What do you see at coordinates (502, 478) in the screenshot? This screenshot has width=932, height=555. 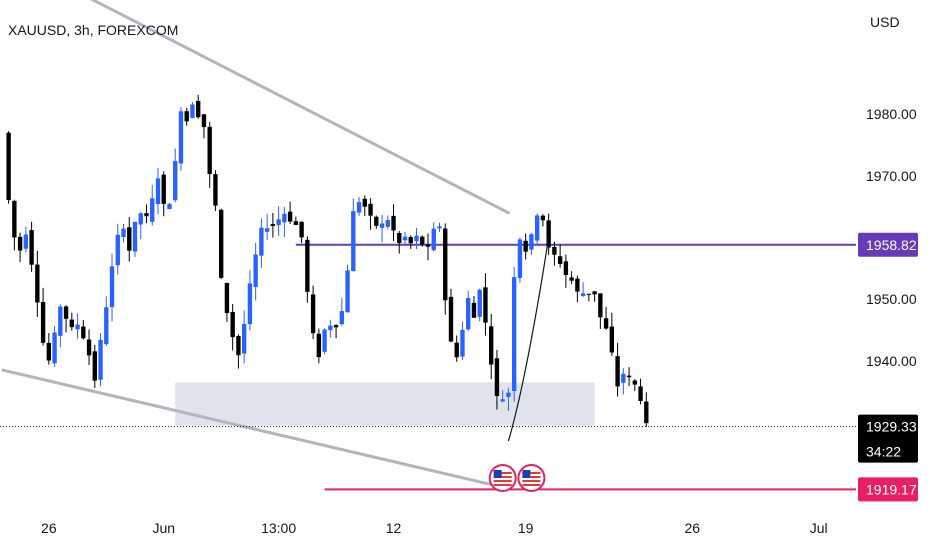 I see `us-flag-icon` at bounding box center [502, 478].